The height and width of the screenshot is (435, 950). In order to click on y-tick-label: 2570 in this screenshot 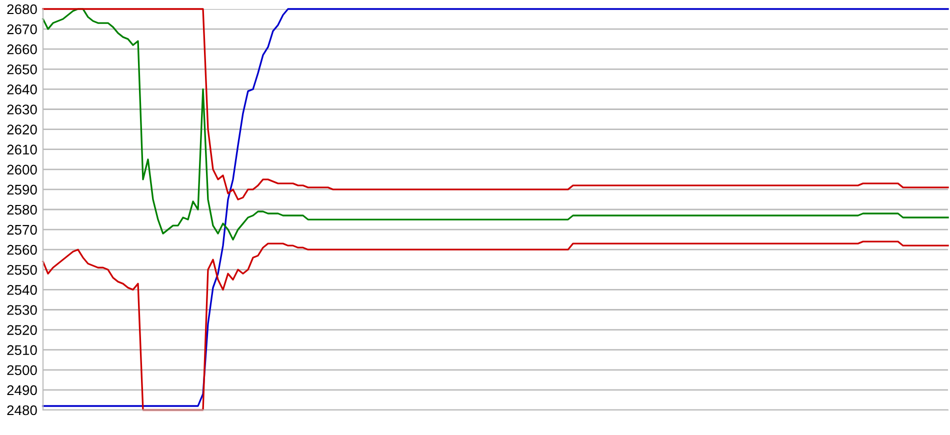, I will do `click(22, 229)`.